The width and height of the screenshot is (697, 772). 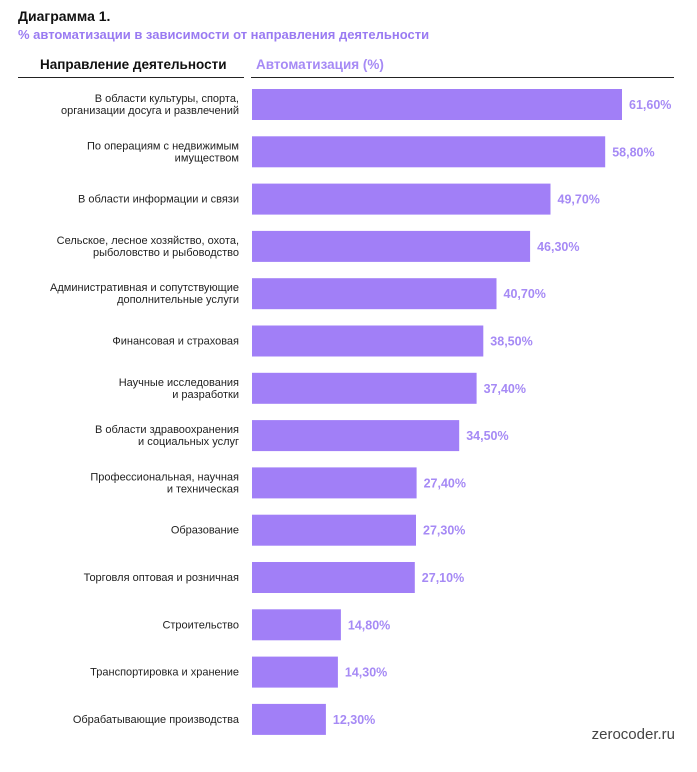 What do you see at coordinates (200, 625) in the screenshot?
I see `category-label: Строительство` at bounding box center [200, 625].